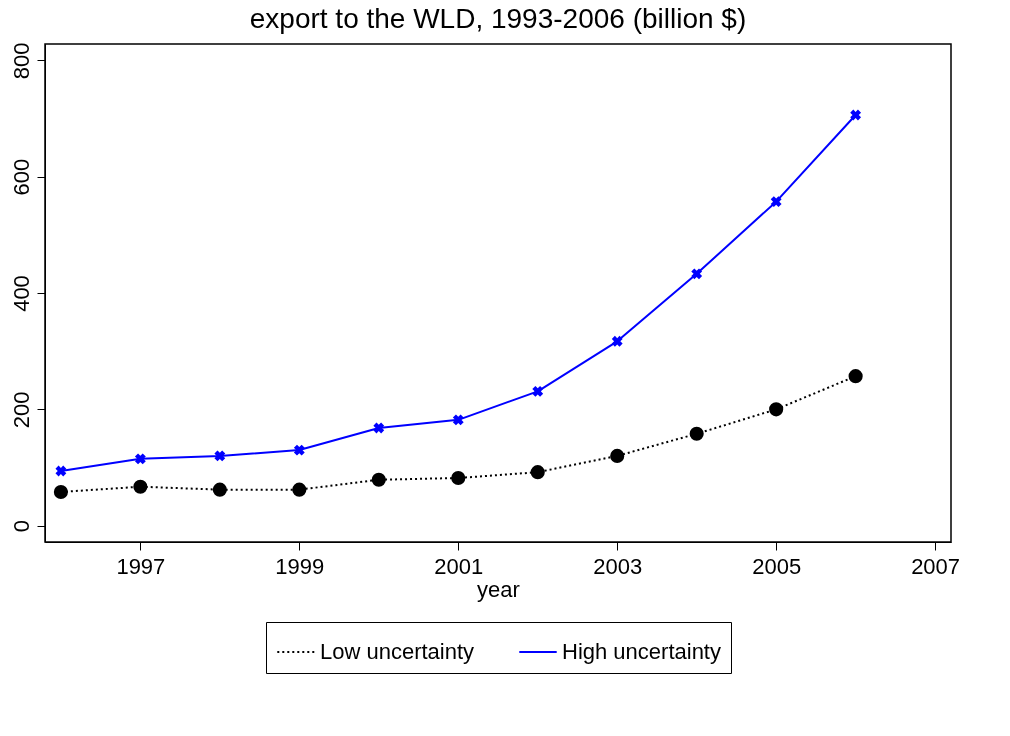 The height and width of the screenshot is (736, 1010). I want to click on y-tick-label: 600, so click(21, 177).